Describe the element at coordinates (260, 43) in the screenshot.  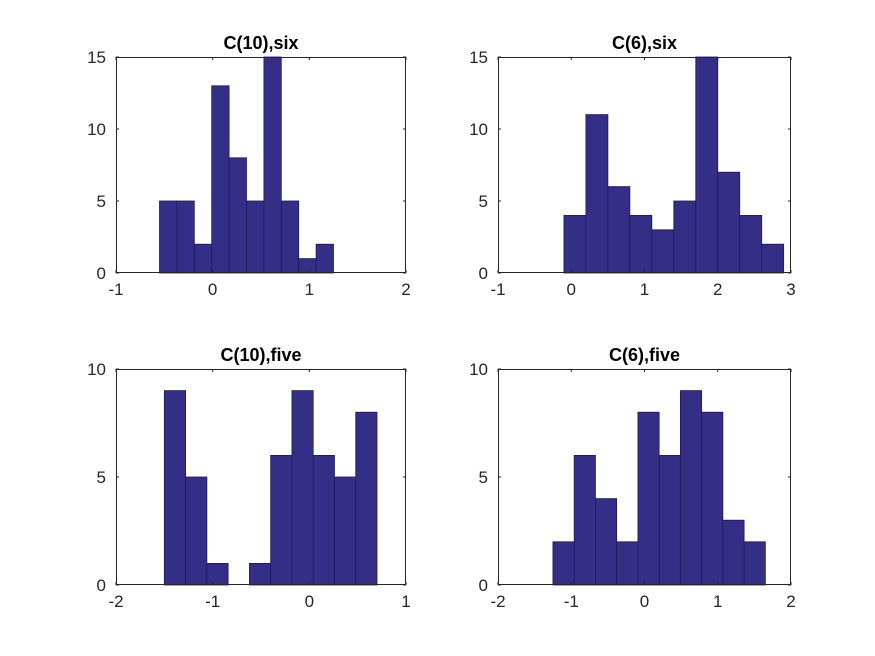
I see `chart-title: C(10),six` at that location.